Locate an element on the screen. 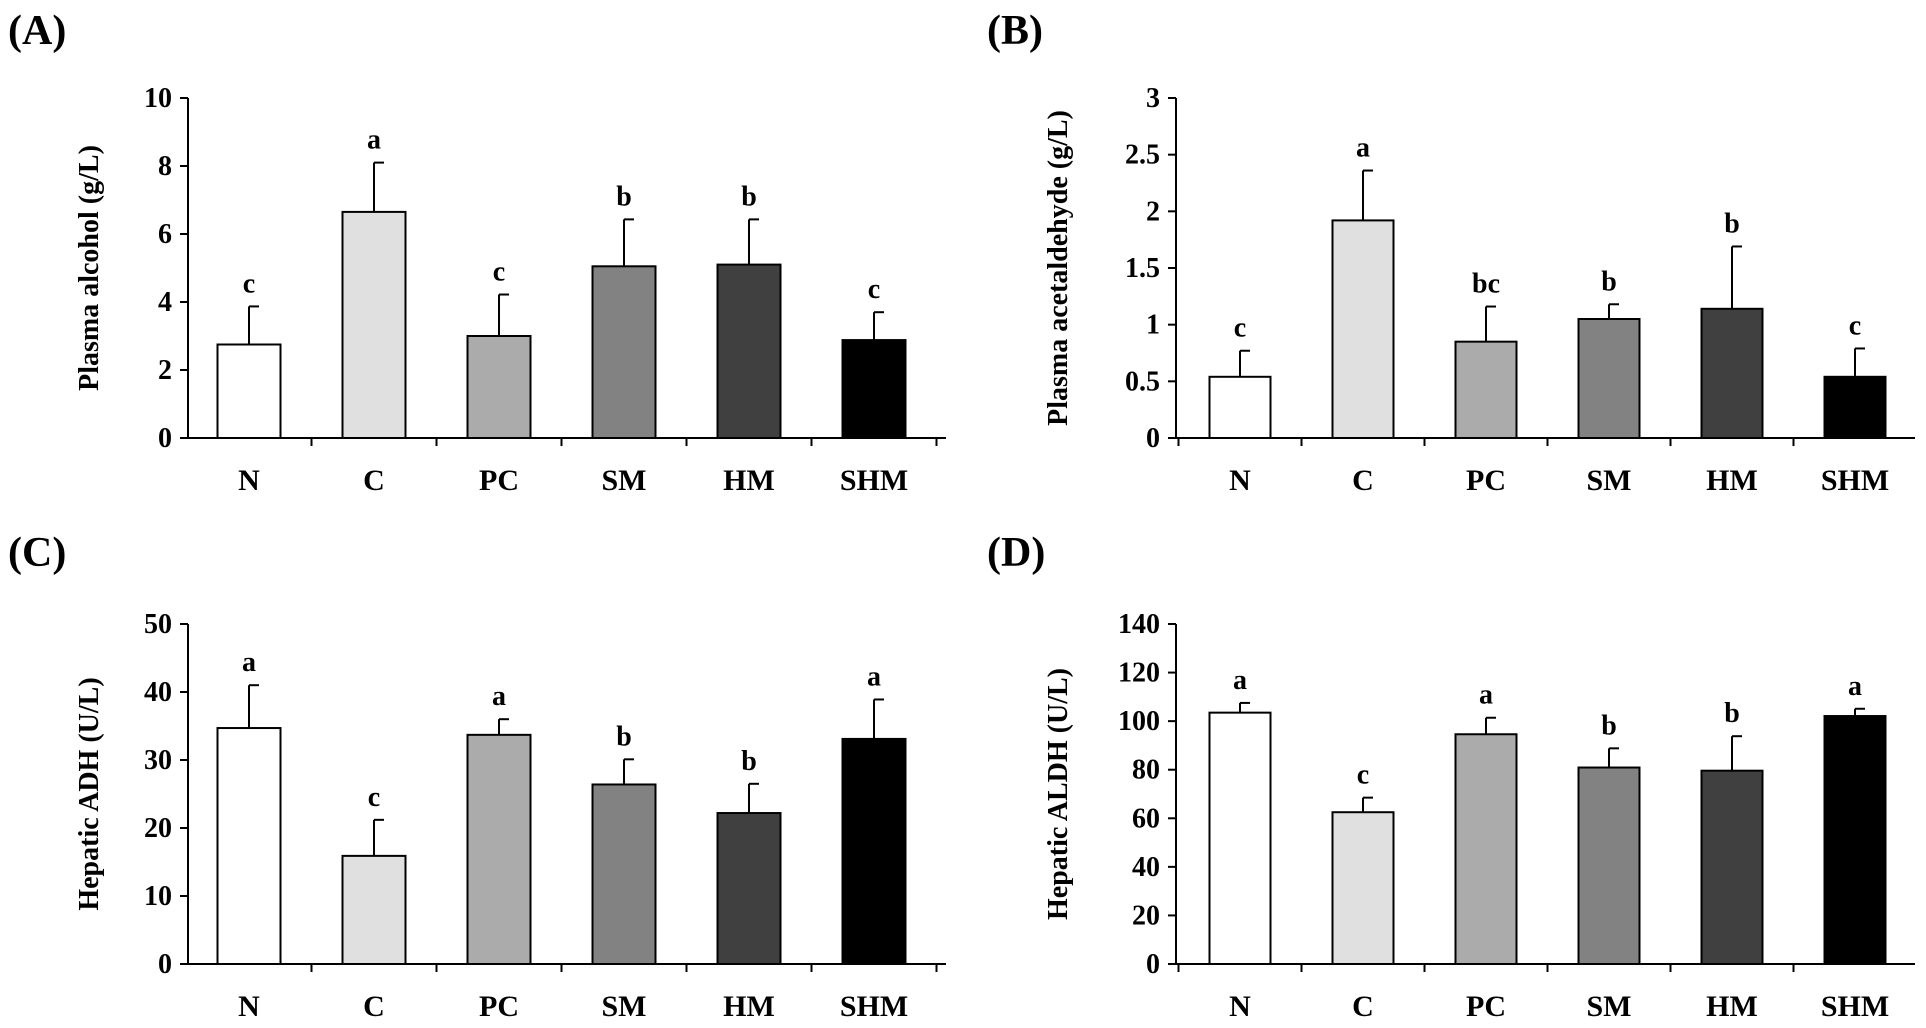 Image resolution: width=1926 pixels, height=1028 pixels. panel-label: (A) is located at coordinates (37, 31).